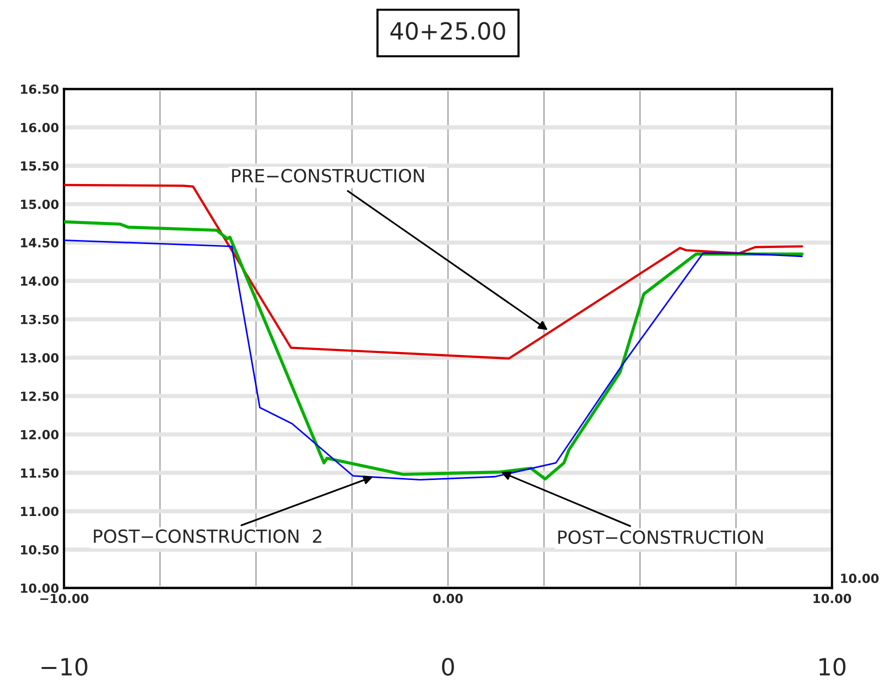 This screenshot has height=691, width=886. What do you see at coordinates (40, 89) in the screenshot?
I see `y-tick-label: 16.50` at bounding box center [40, 89].